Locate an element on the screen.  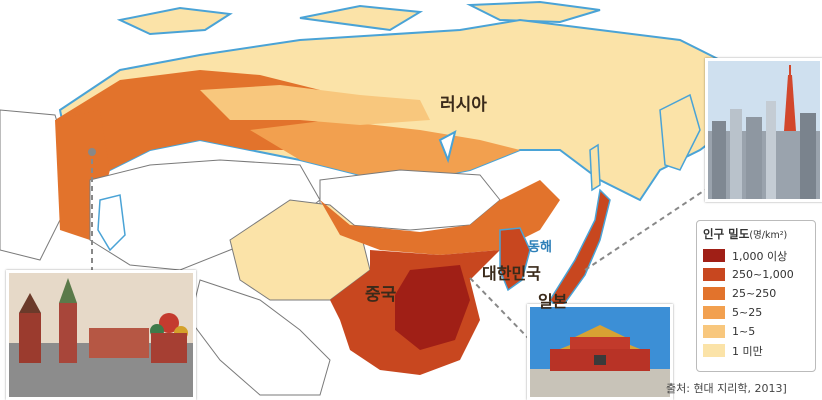
south-asia is located at coordinates (260, 337).